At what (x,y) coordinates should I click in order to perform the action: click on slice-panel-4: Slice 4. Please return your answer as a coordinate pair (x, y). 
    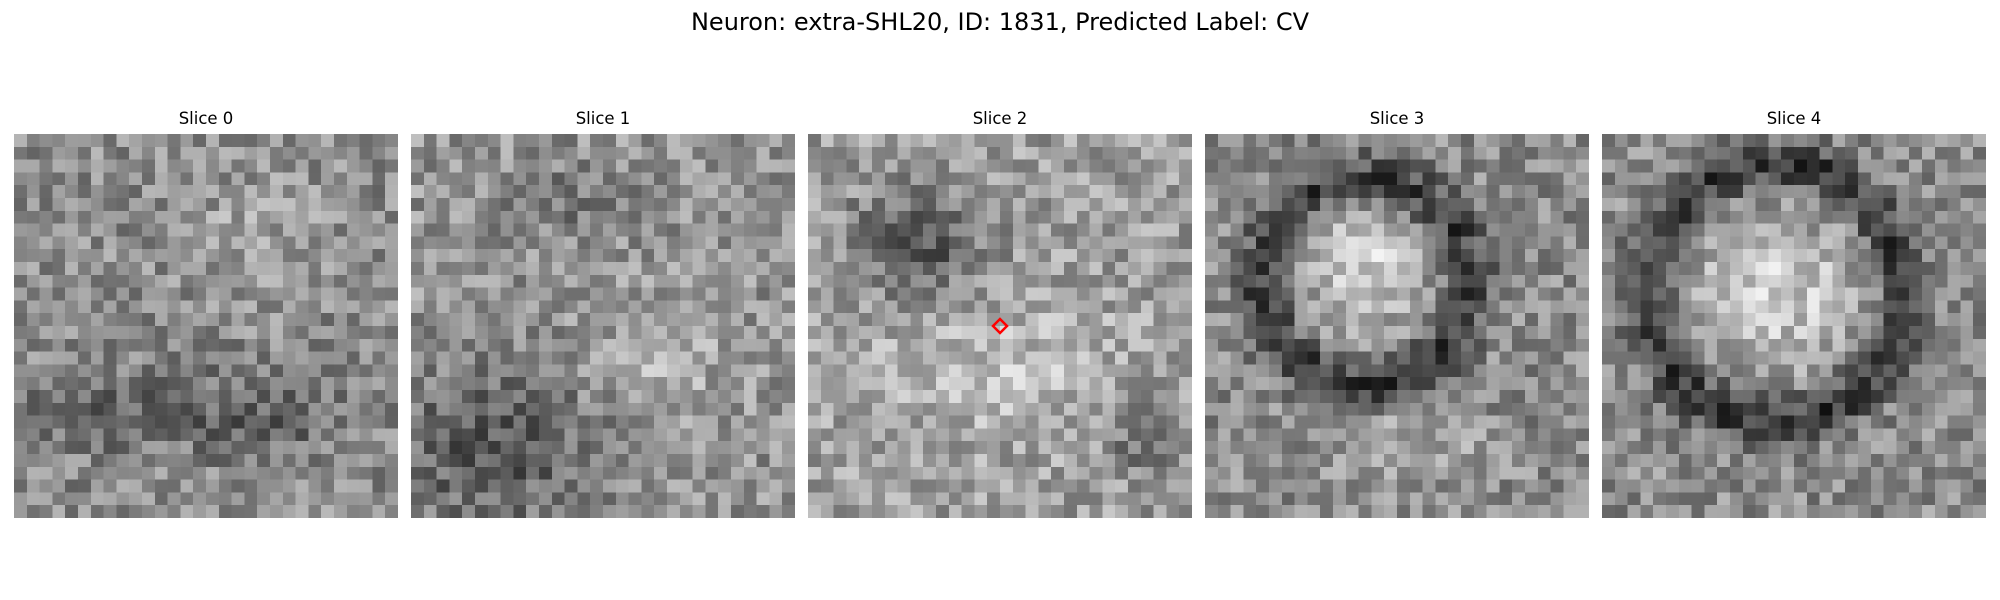
    Looking at the image, I should click on (1794, 313).